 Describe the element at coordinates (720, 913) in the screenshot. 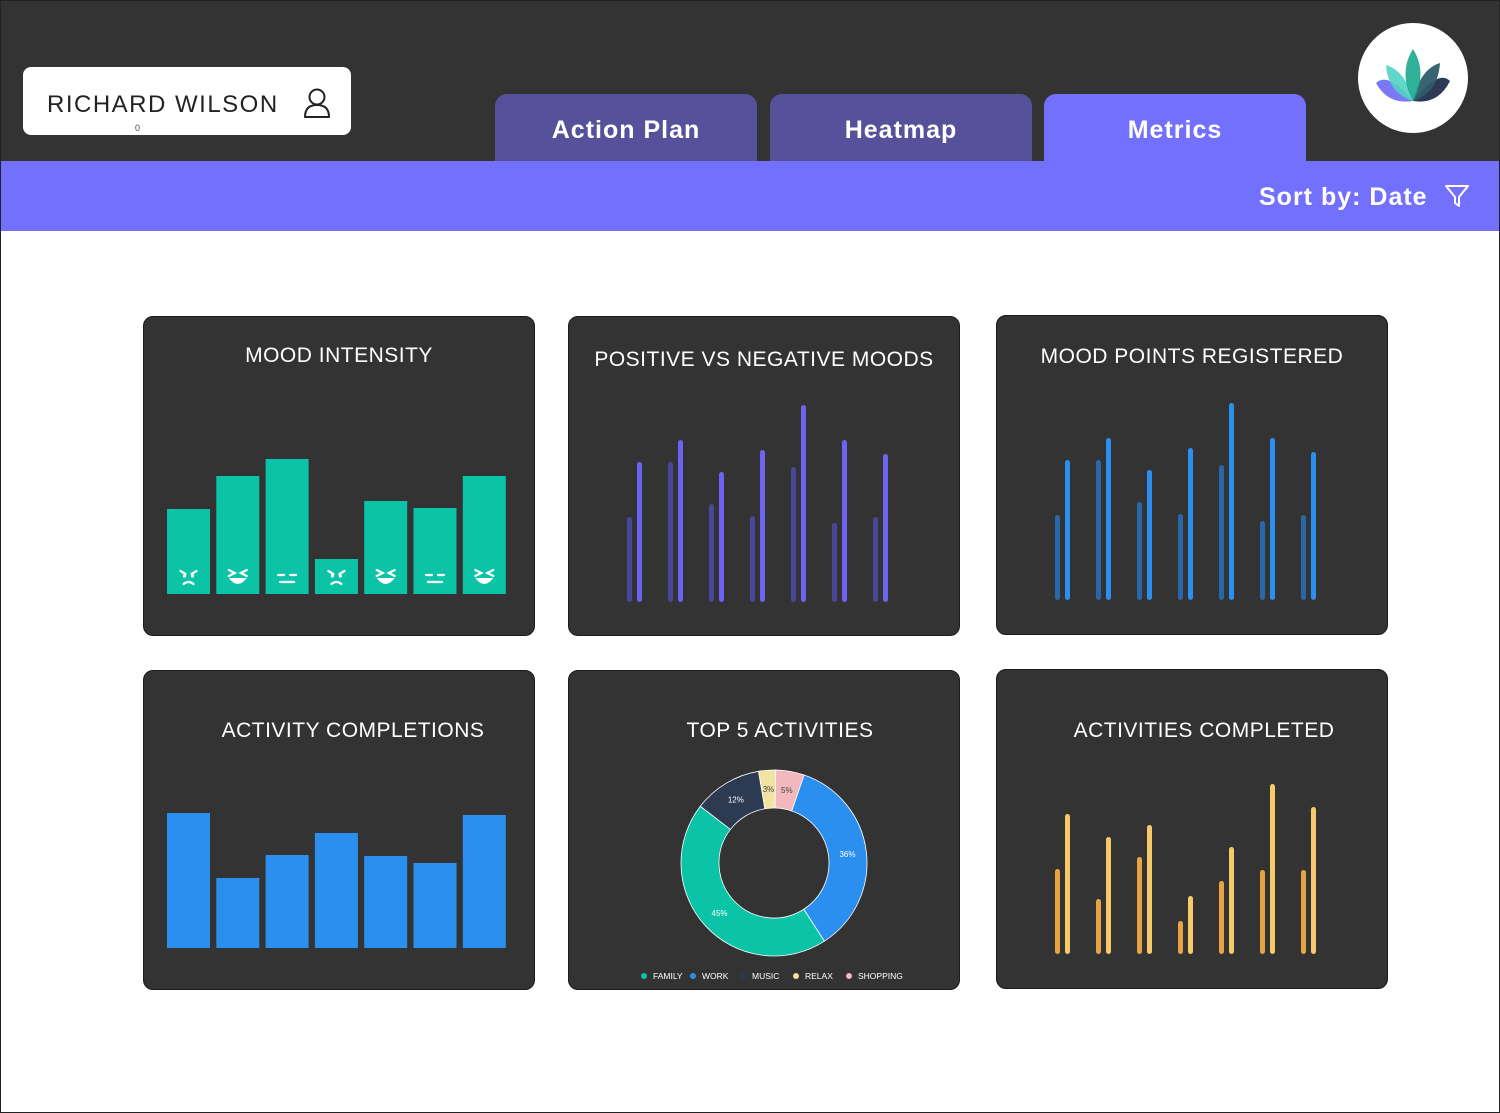

I see `slice-label: 45%` at that location.